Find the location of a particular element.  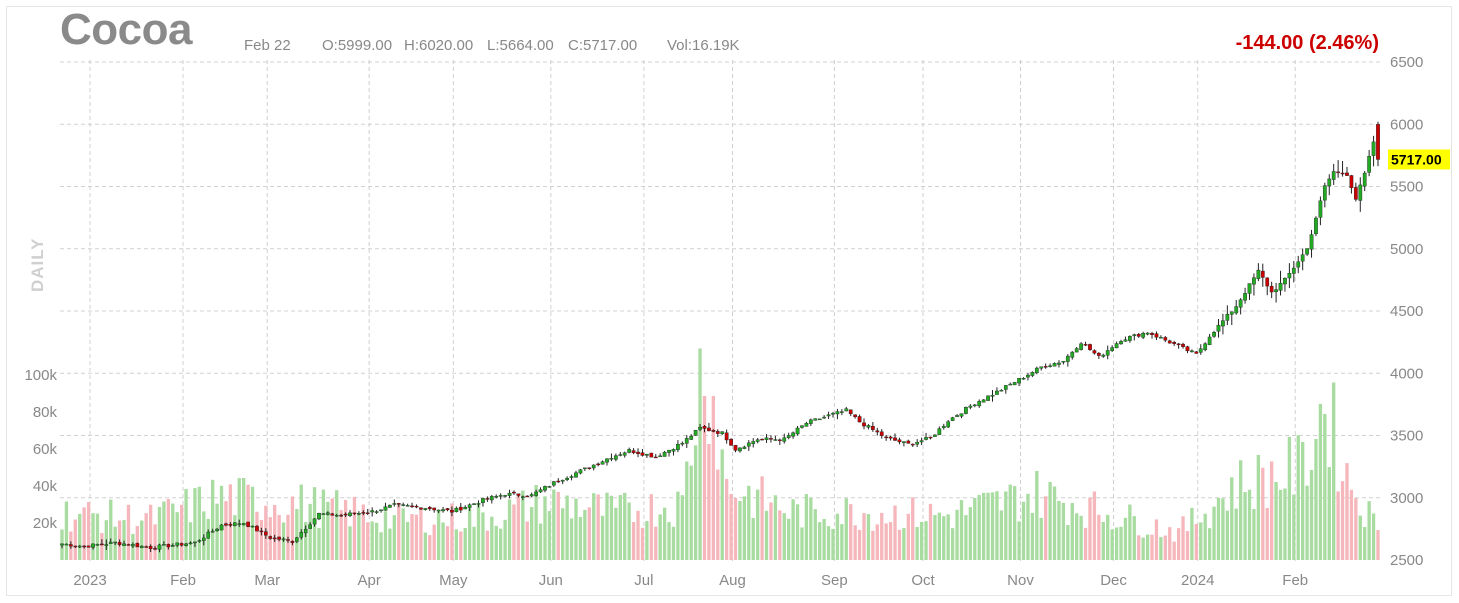

last-price-tag-bg is located at coordinates (1419, 159).